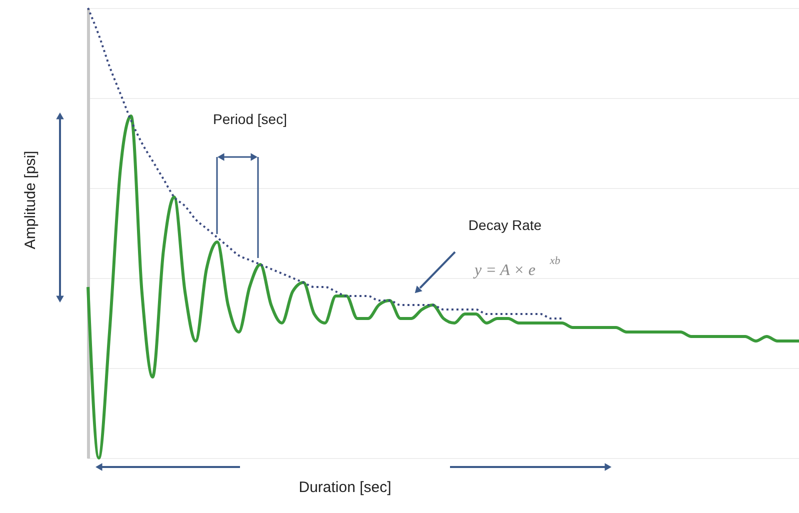  I want to click on annotation: Decay Rate, so click(505, 225).